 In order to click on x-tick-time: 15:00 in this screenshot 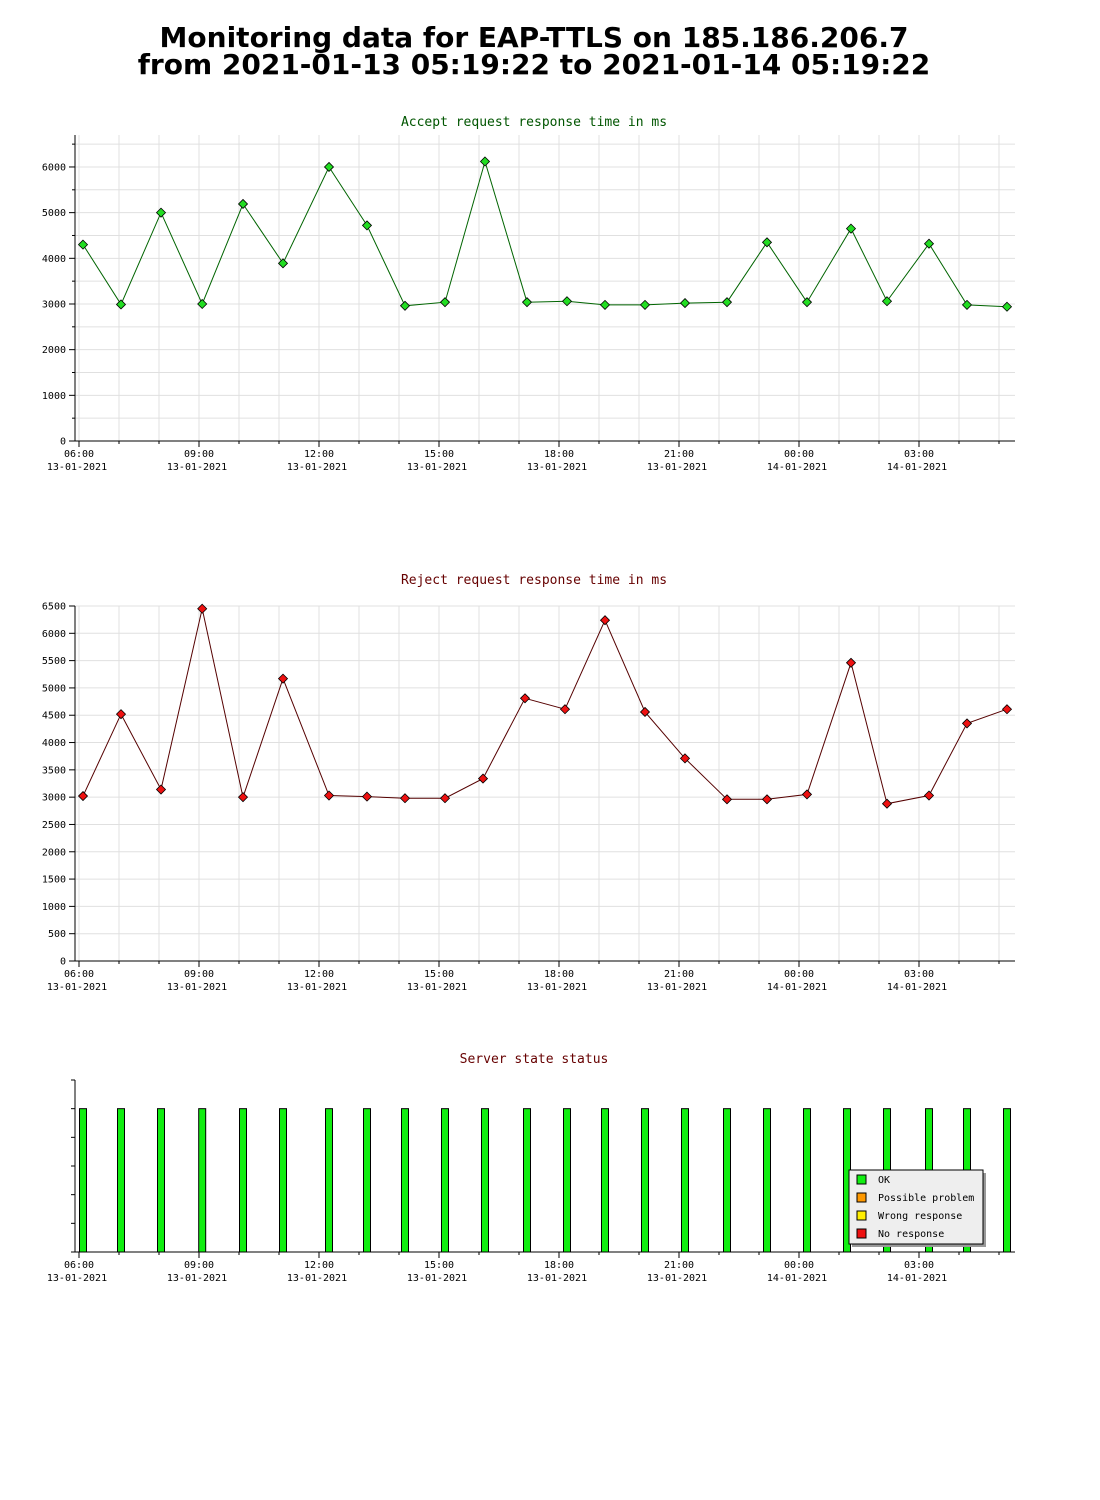, I will do `click(439, 1265)`.